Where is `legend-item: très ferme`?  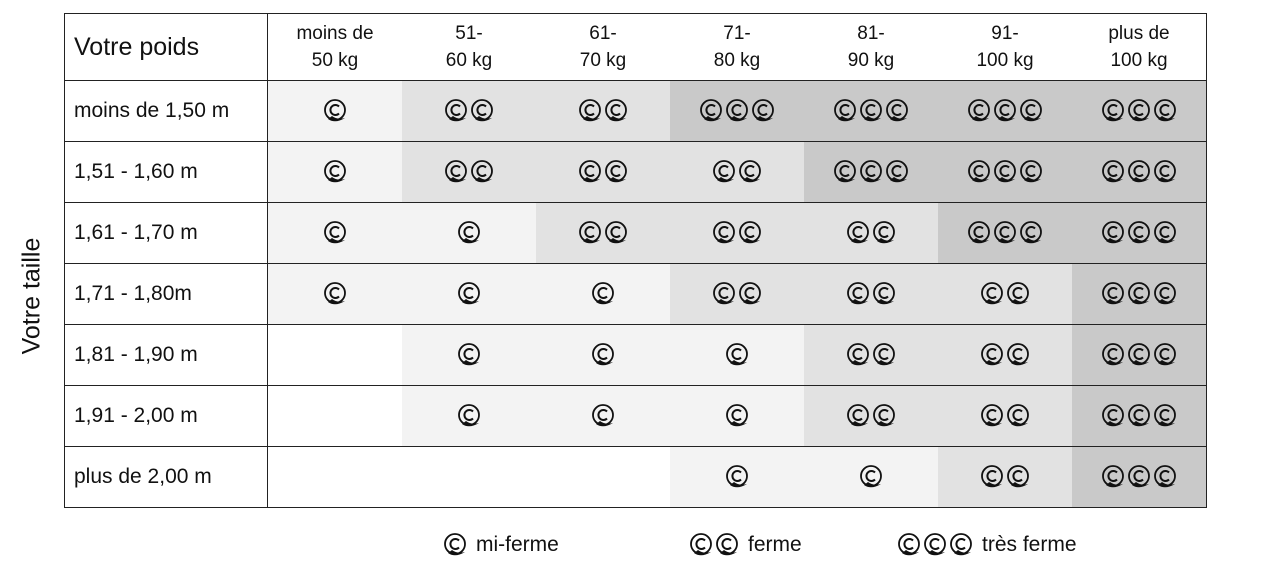
legend-item: très ferme is located at coordinates (987, 545).